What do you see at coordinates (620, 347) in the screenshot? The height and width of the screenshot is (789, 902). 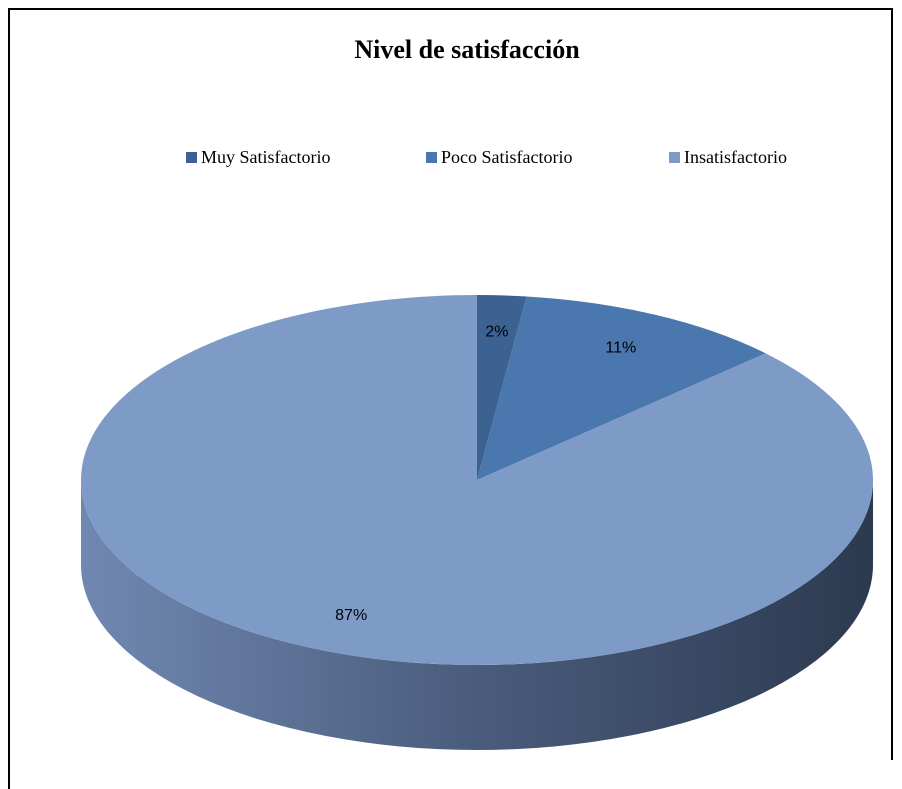 I see `data-label: 11%` at bounding box center [620, 347].